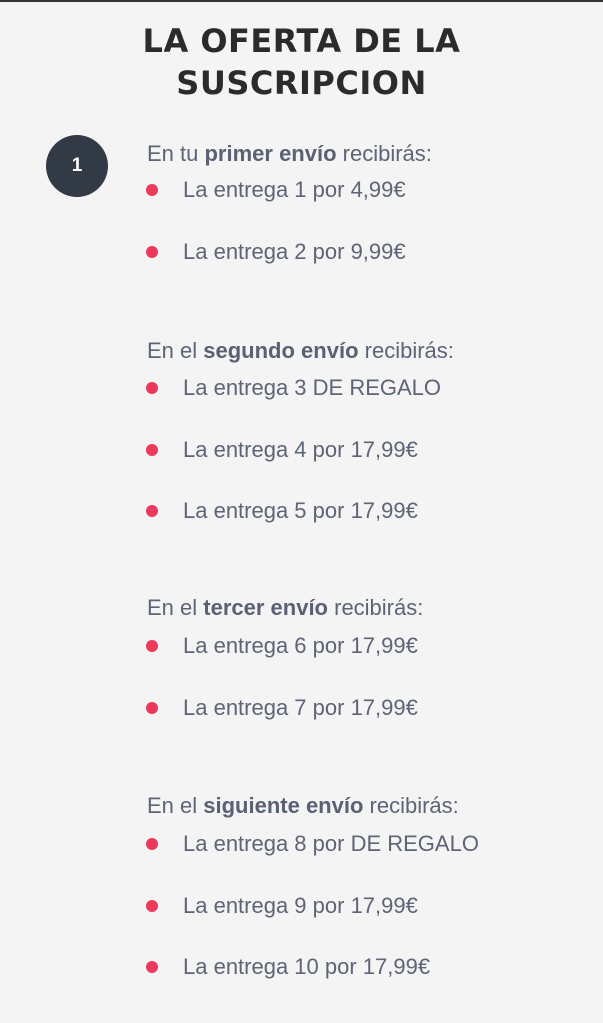  I want to click on list-item: La entrega 4 por 17,99€, so click(282, 450).